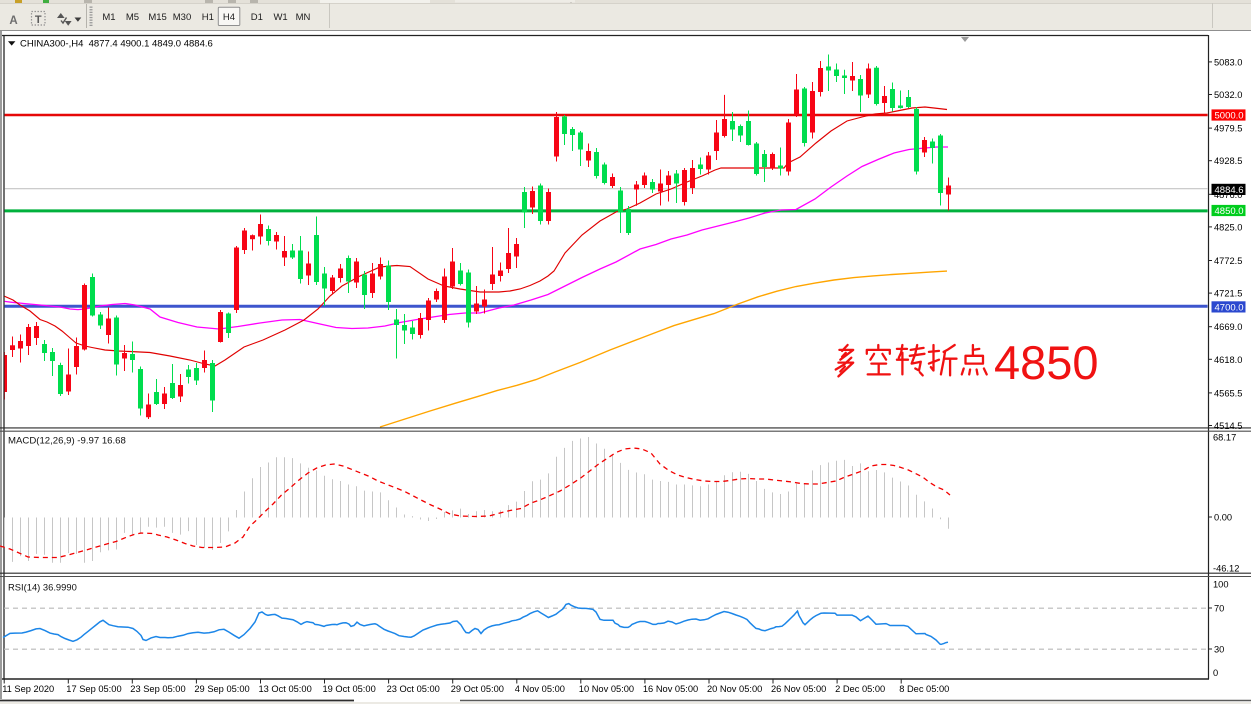 The height and width of the screenshot is (704, 1251). I want to click on svg-text: 4514.5, so click(1228, 426).